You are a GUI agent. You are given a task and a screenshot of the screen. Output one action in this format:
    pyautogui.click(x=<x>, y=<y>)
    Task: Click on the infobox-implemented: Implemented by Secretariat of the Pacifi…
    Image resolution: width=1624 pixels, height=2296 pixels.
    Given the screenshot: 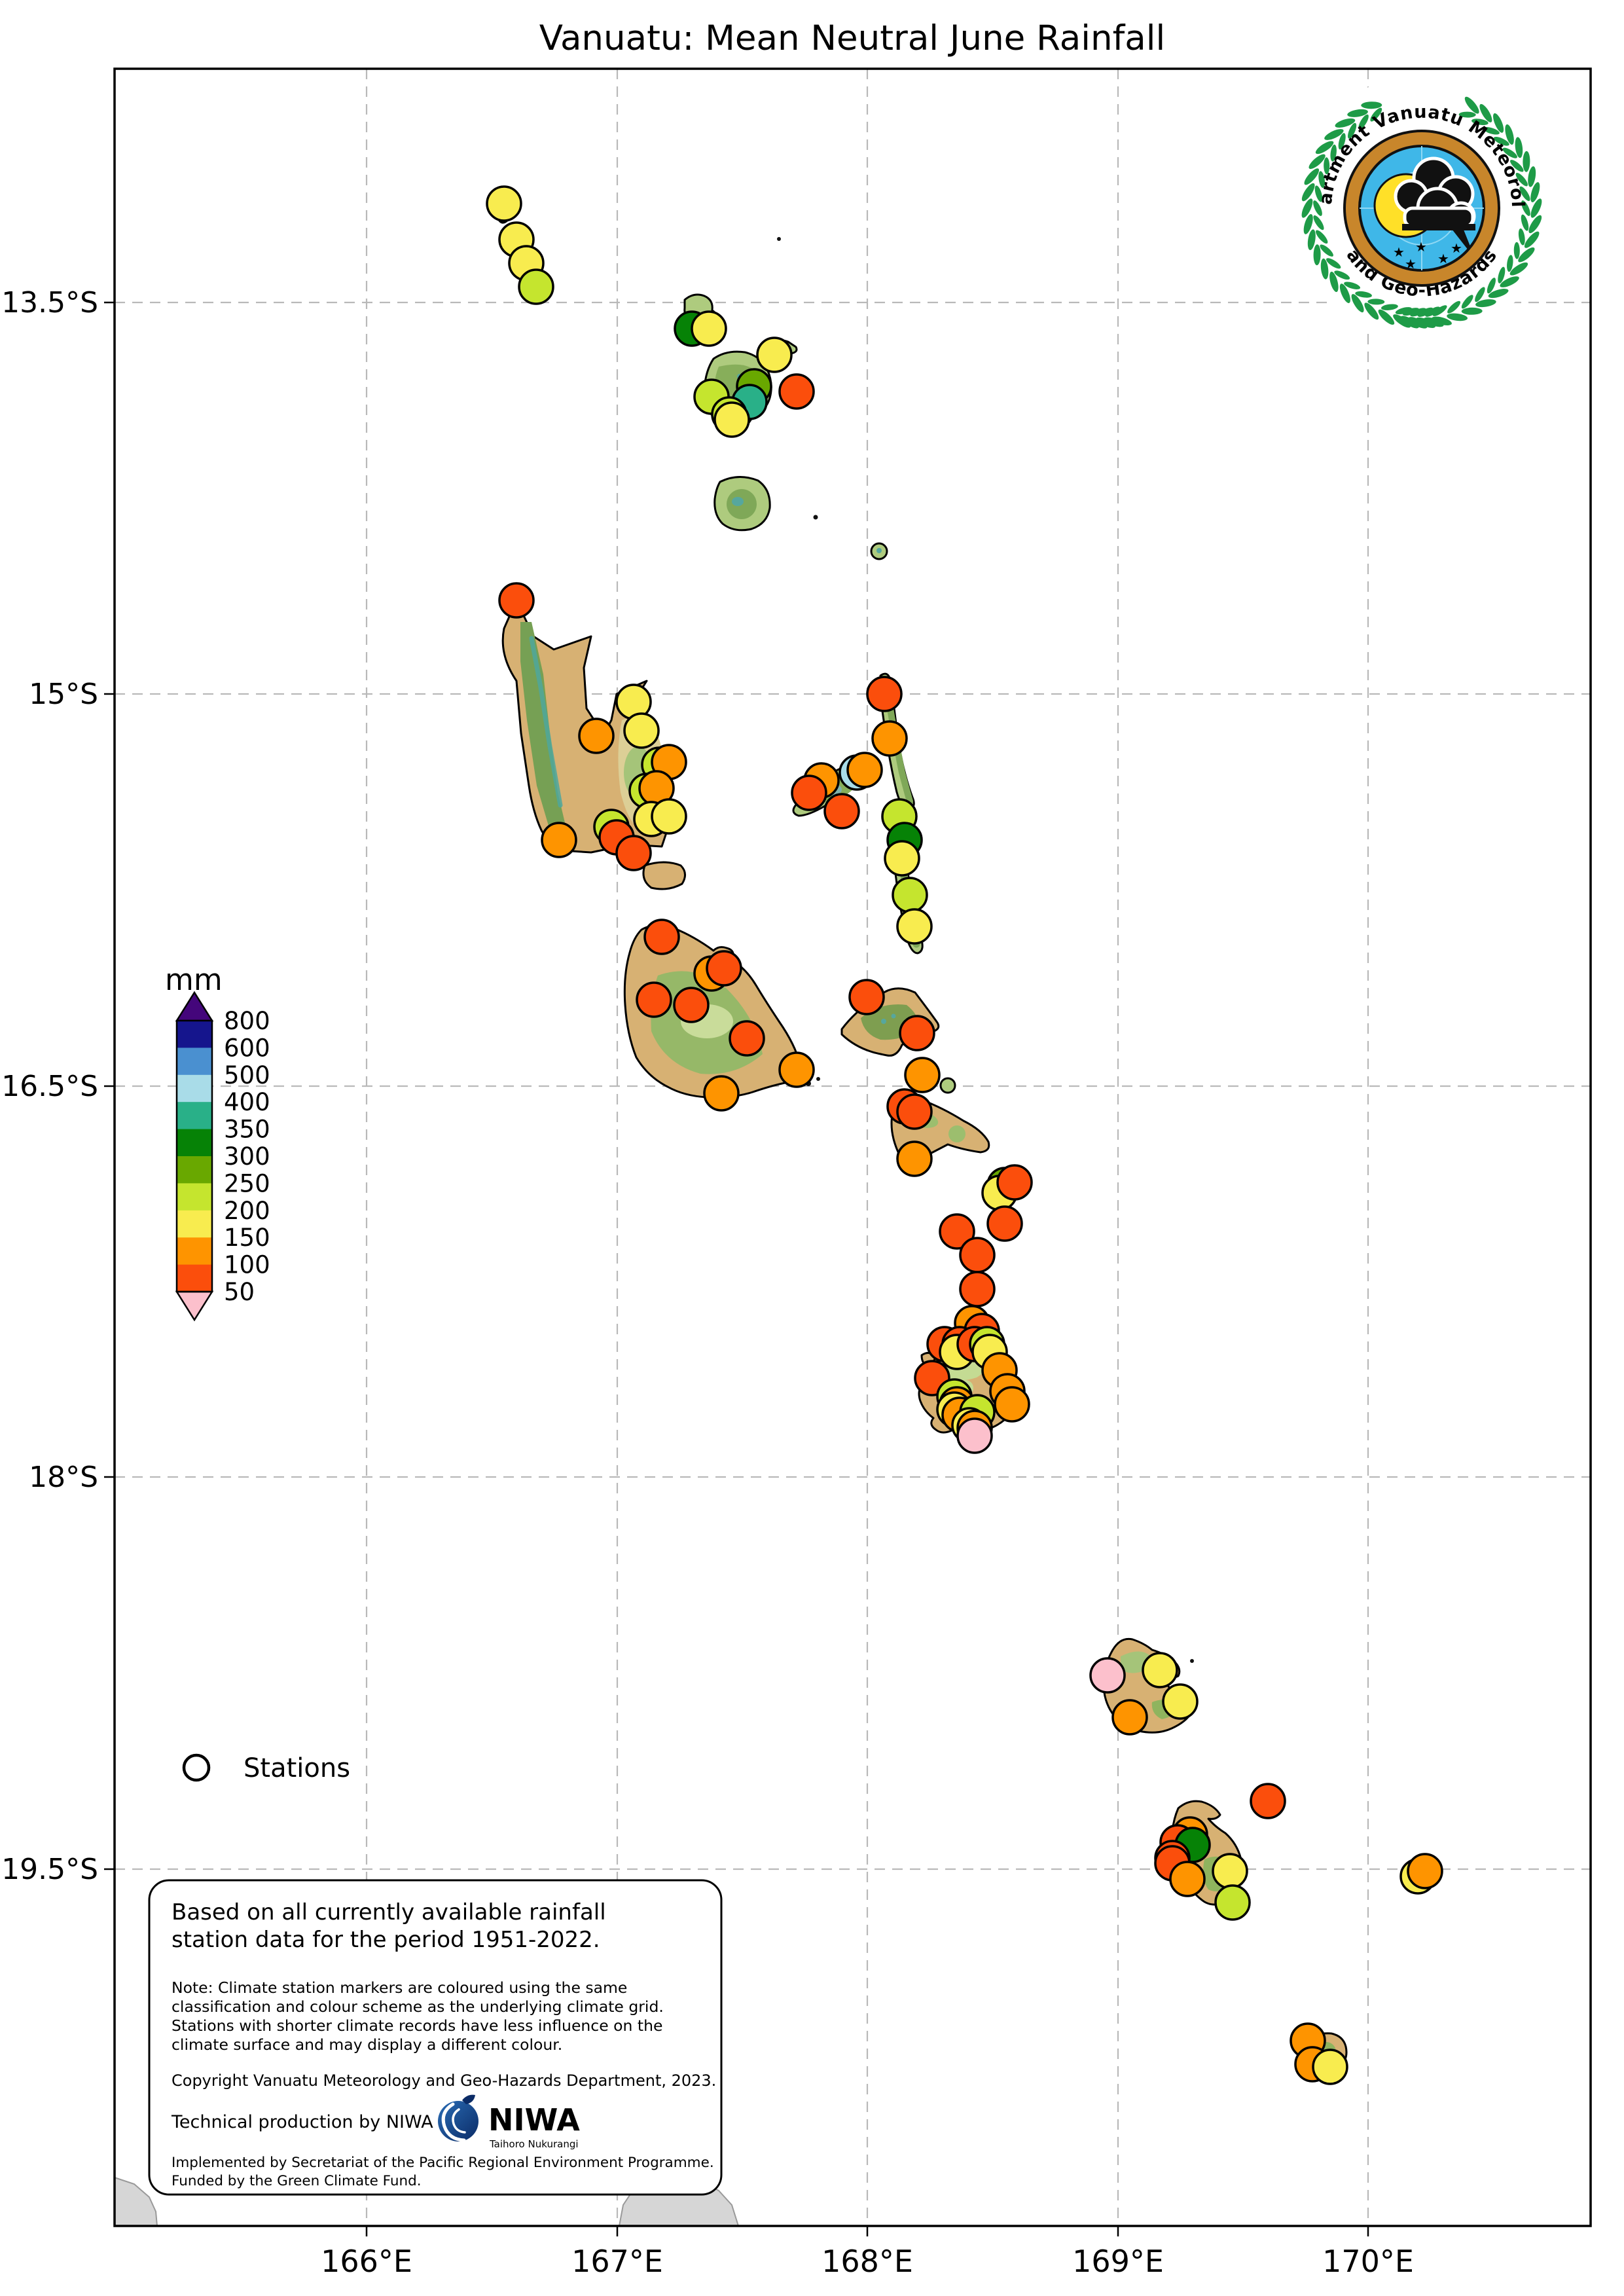 What is the action you would take?
    pyautogui.click(x=442, y=2163)
    